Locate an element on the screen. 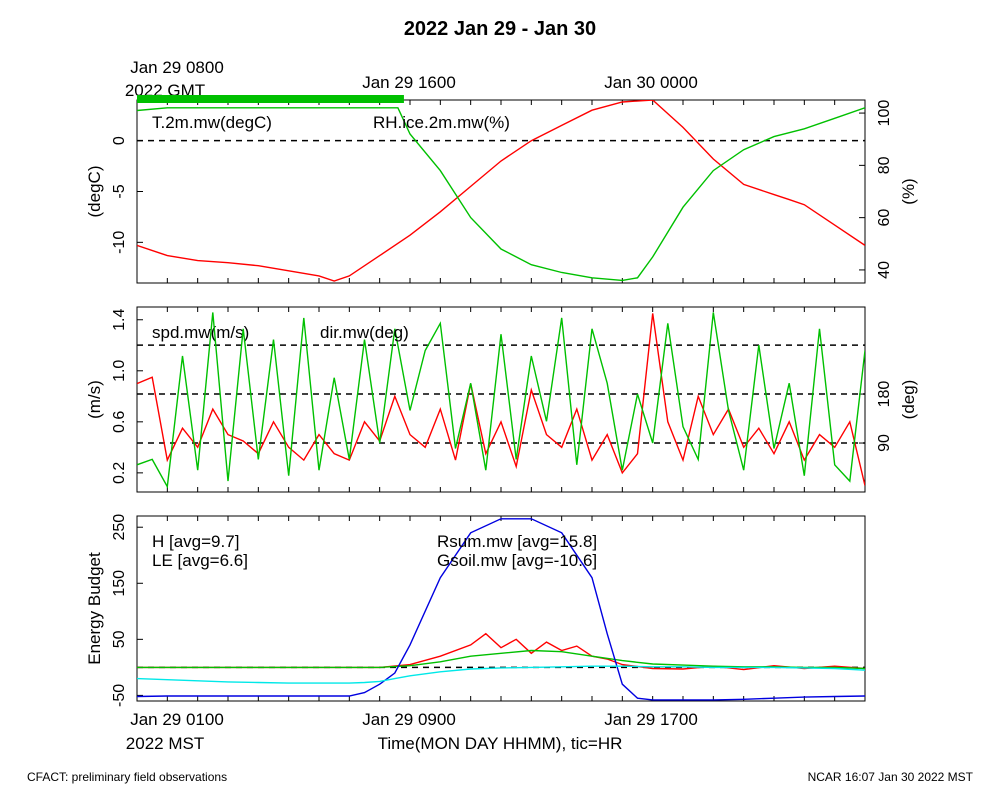  y-axis-label: (m/s) is located at coordinates (94, 399).